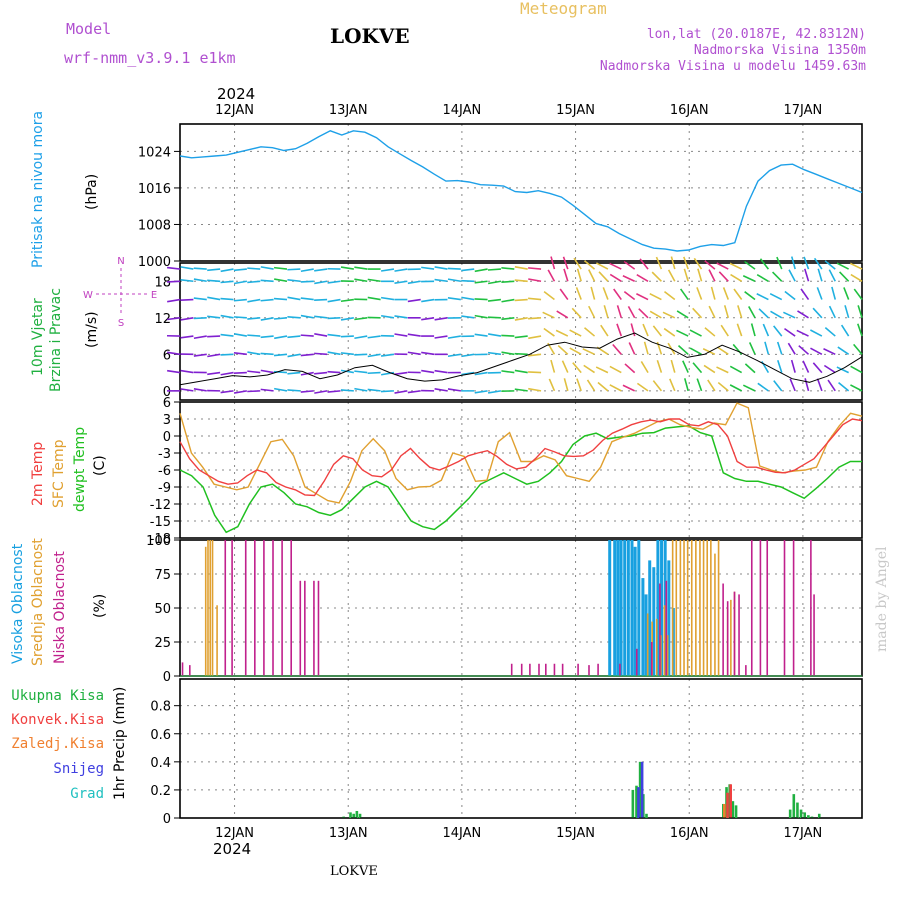  I want to click on x-tick-label-bottom: 12JAN, so click(234, 833).